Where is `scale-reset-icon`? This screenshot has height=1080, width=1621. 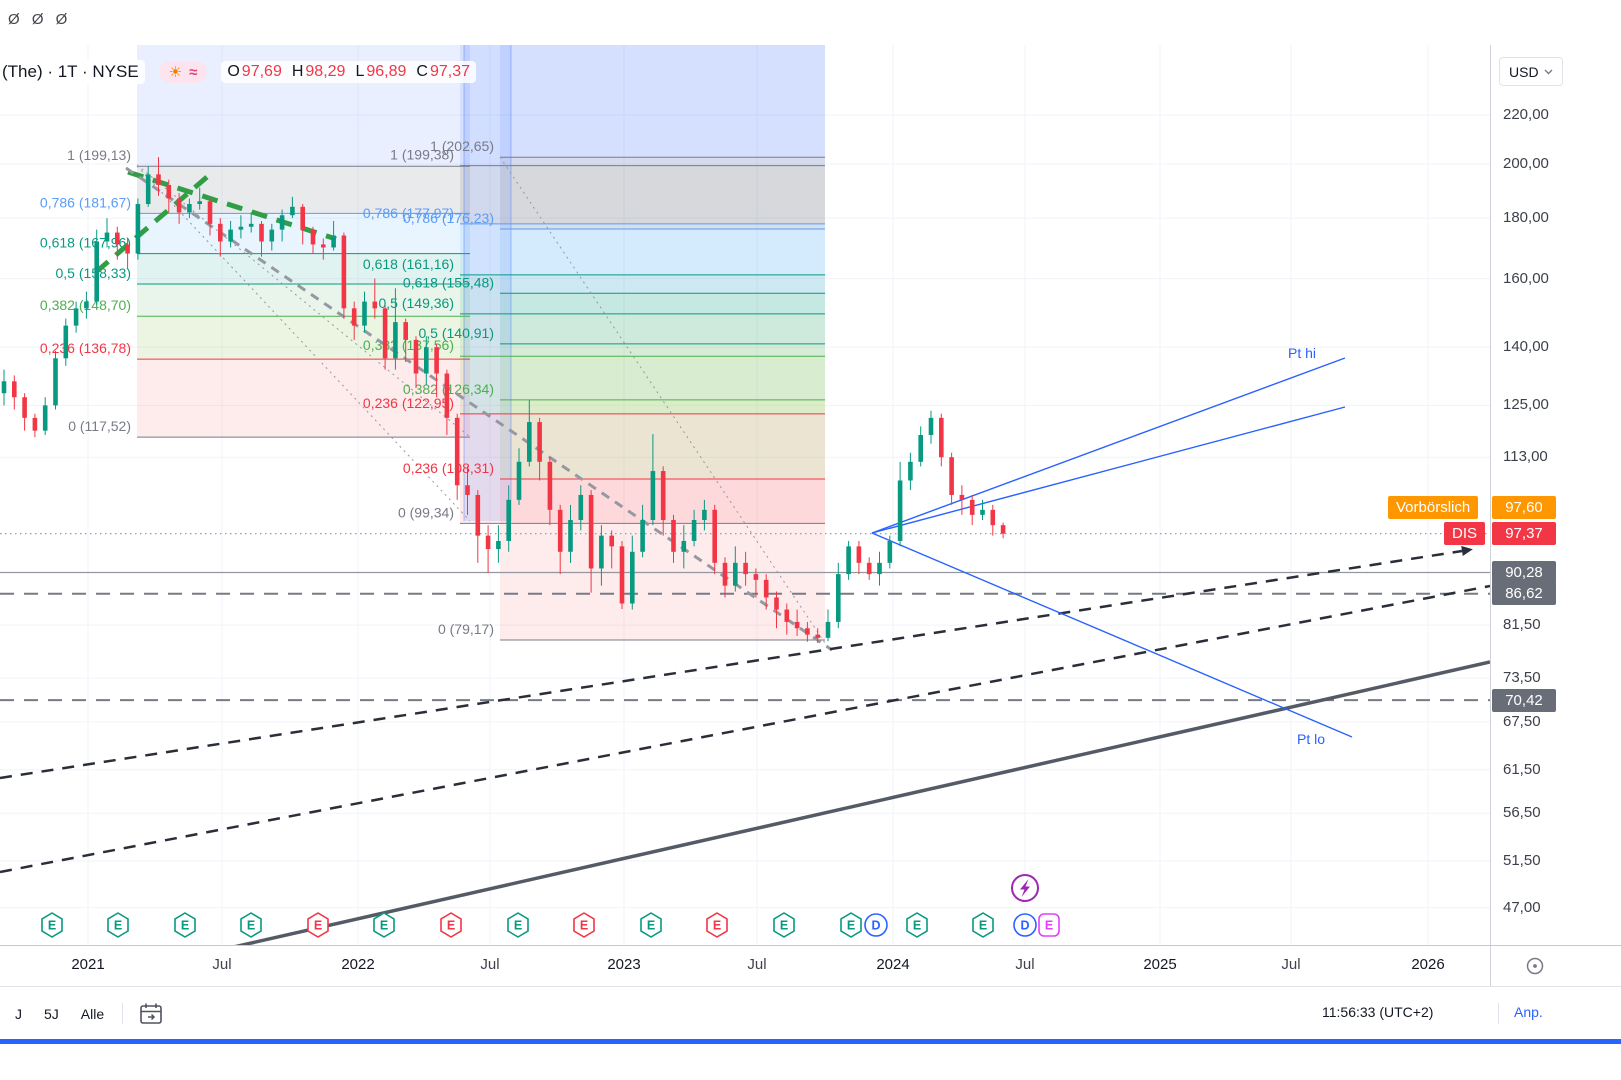
scale-reset-icon is located at coordinates (1535, 966).